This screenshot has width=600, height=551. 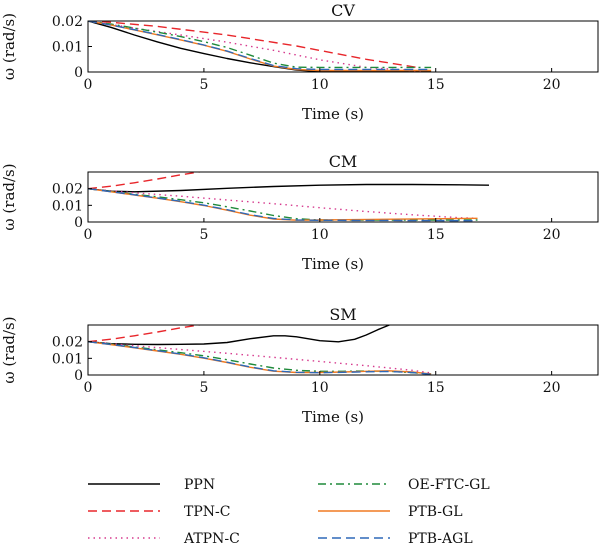 What do you see at coordinates (343, 161) in the screenshot?
I see `chart-title: CM` at bounding box center [343, 161].